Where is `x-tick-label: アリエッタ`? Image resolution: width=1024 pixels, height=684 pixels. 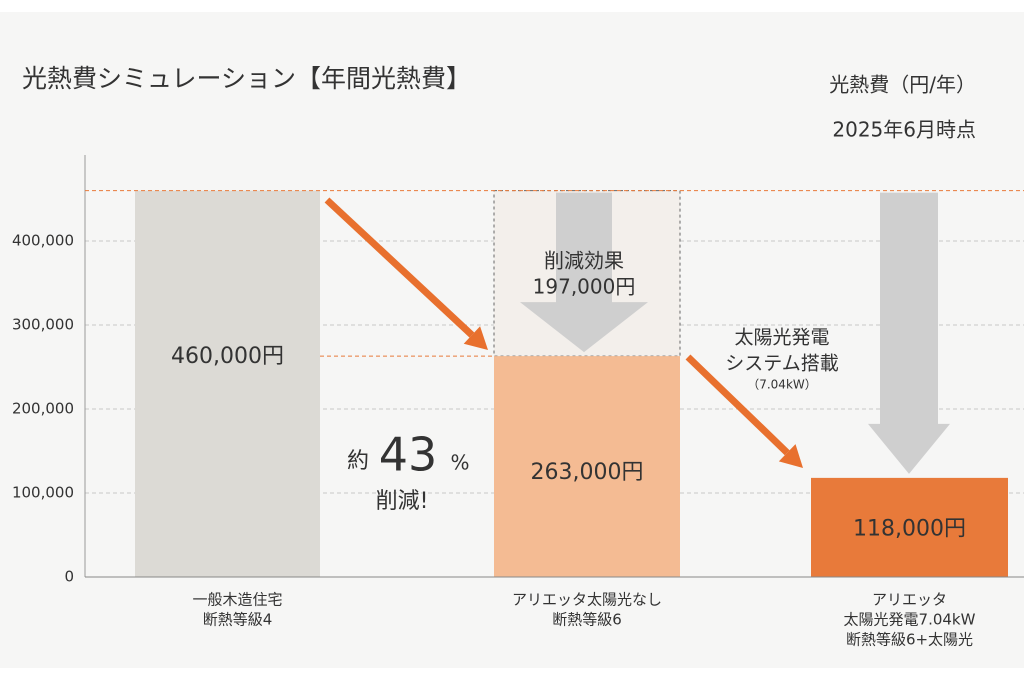
x-tick-label: アリエッタ is located at coordinates (909, 600).